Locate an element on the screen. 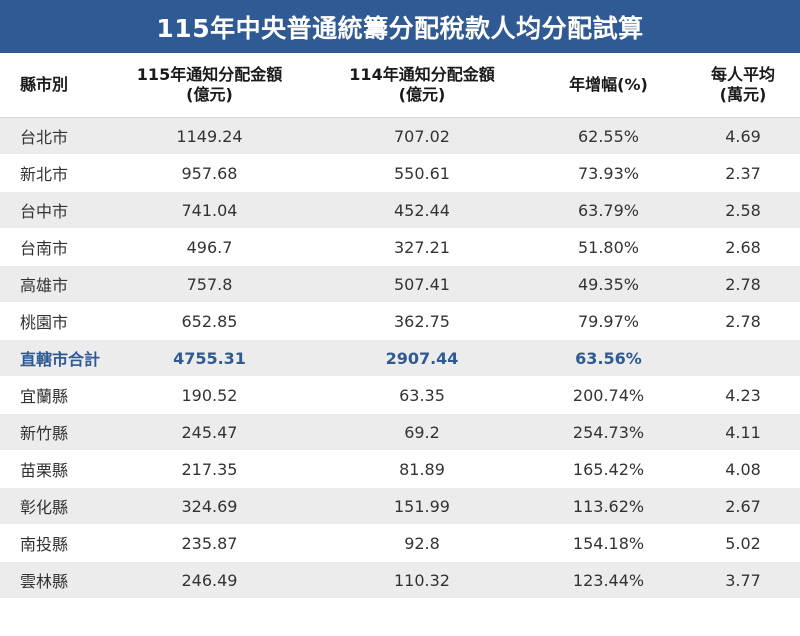  cell-amount-114: 63.35 is located at coordinates (422, 395).